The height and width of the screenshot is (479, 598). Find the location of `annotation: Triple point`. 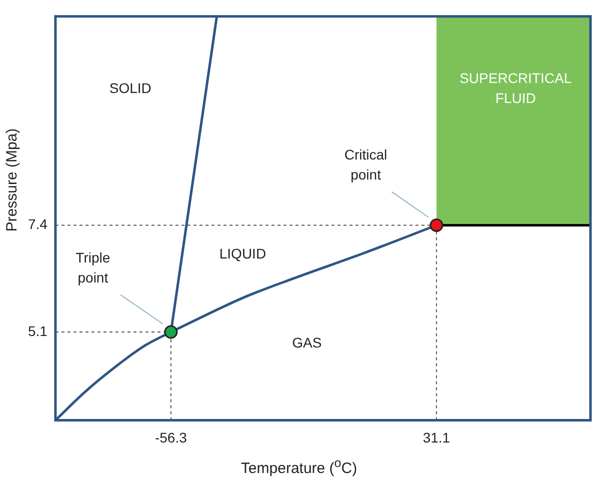

annotation: Triple point is located at coordinates (93, 268).